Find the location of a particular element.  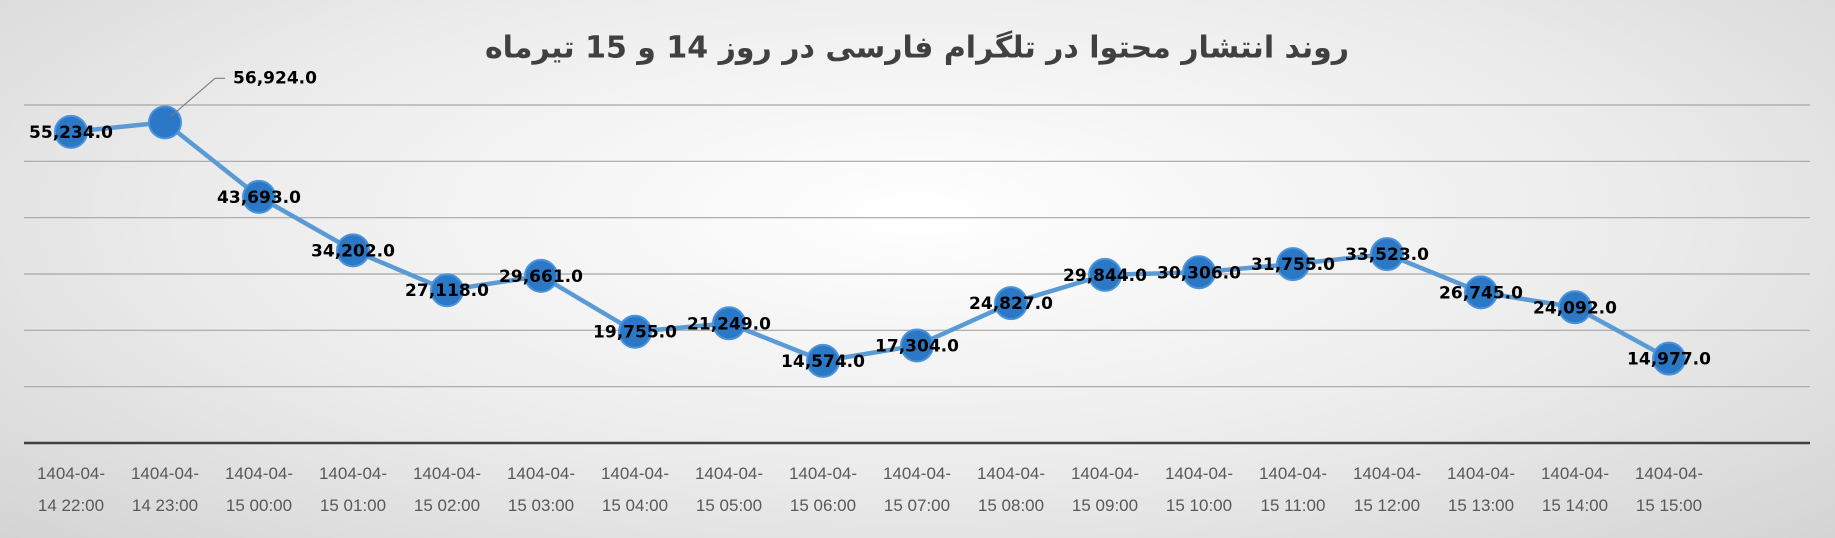

data-label: 24,827.0 is located at coordinates (1011, 304).